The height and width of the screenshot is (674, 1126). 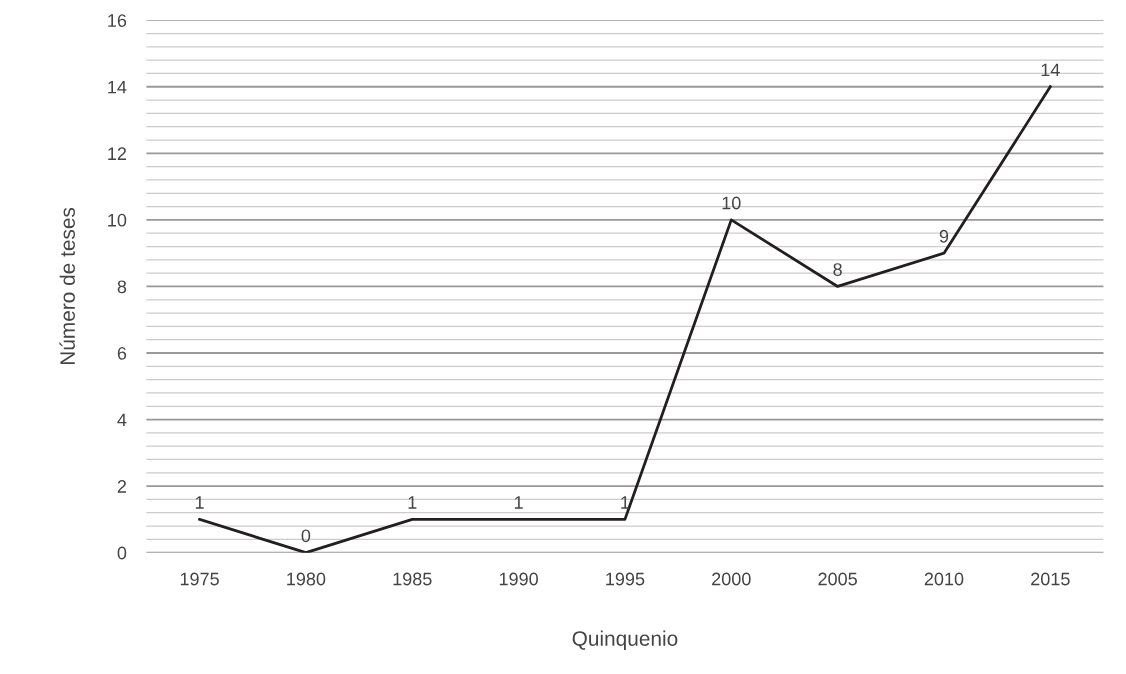 What do you see at coordinates (1050, 579) in the screenshot?
I see `x-tick-label: 2015` at bounding box center [1050, 579].